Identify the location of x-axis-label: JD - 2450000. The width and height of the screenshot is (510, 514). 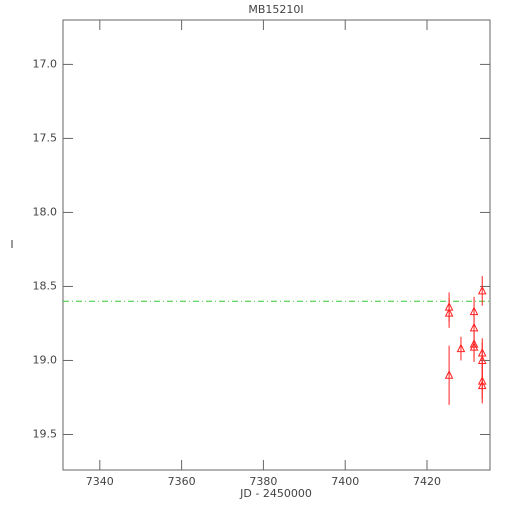
(275, 493).